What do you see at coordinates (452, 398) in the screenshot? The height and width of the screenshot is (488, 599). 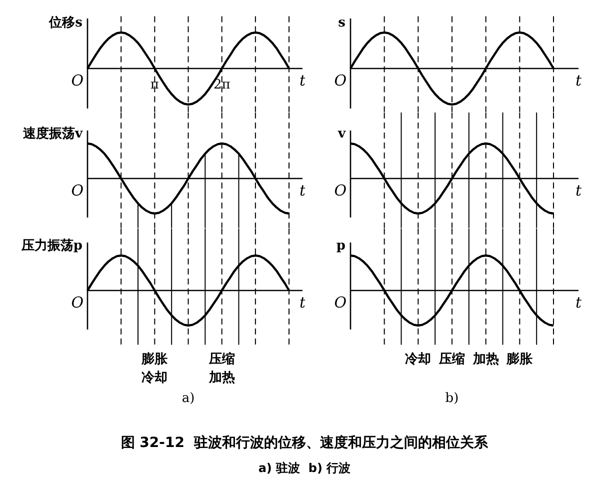 I see `text: b)` at bounding box center [452, 398].